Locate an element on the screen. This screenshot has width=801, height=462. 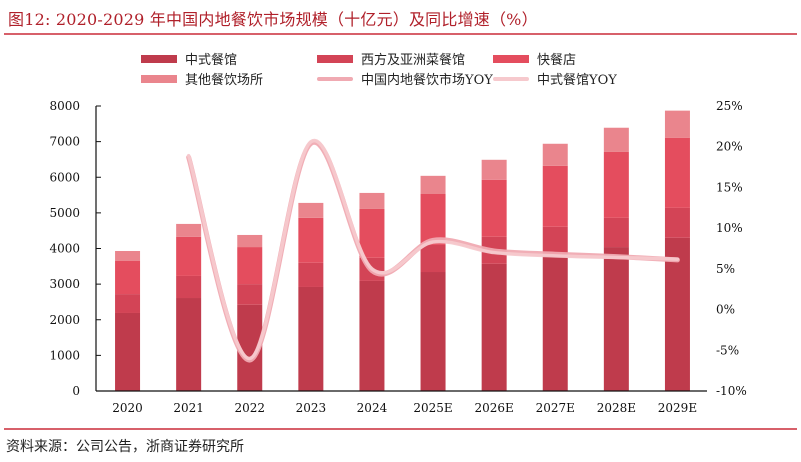
legend-label: 中式餐馆 is located at coordinates (211, 60).